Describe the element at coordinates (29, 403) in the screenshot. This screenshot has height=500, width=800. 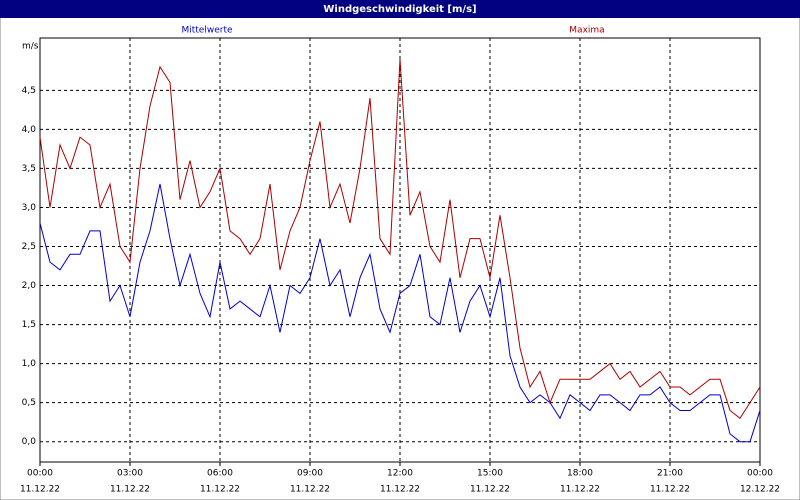
I see `y-tick-label: 0,5` at that location.